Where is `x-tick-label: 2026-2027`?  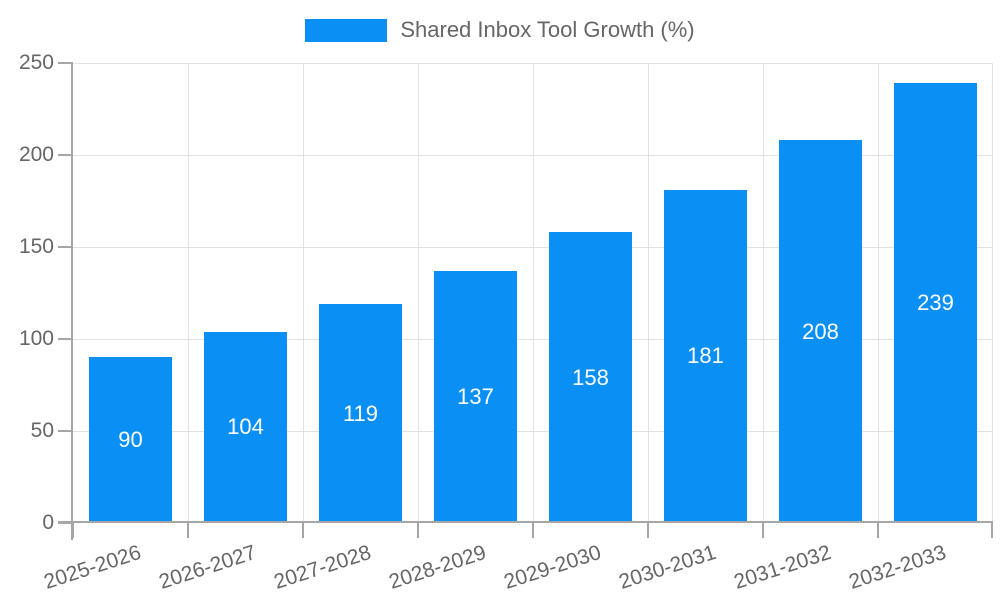
x-tick-label: 2026-2027 is located at coordinates (207, 567).